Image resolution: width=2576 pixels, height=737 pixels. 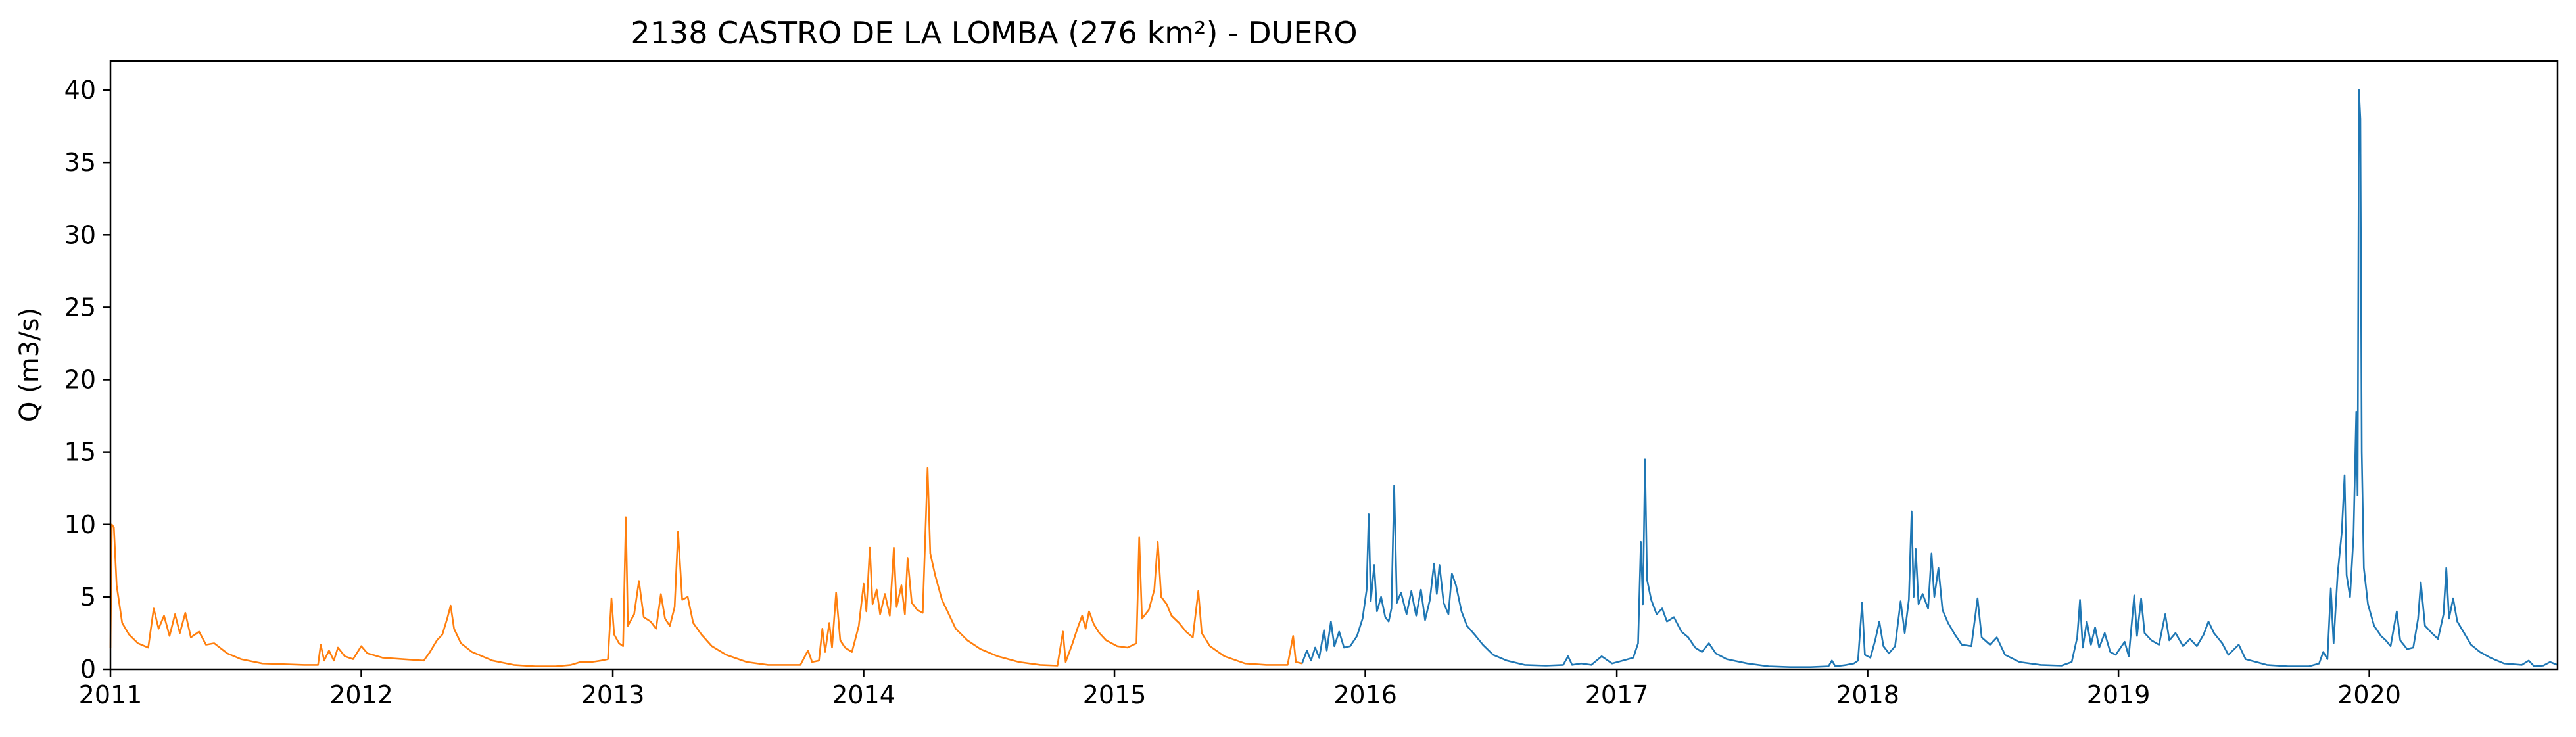 What do you see at coordinates (80, 380) in the screenshot?
I see `y-tick-label: 20` at bounding box center [80, 380].